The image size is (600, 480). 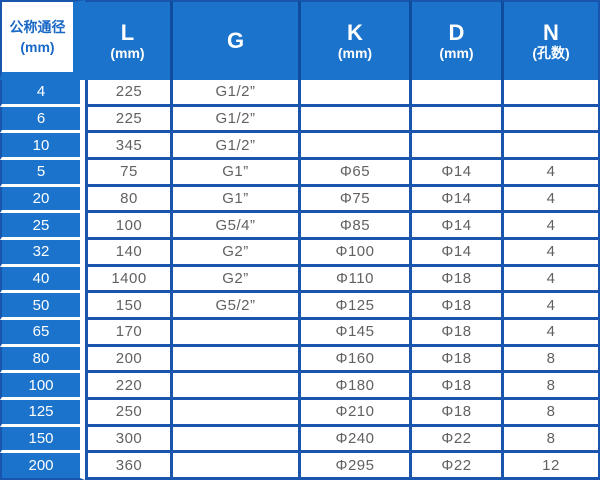 I want to click on column-header-label: N, so click(x=551, y=32).